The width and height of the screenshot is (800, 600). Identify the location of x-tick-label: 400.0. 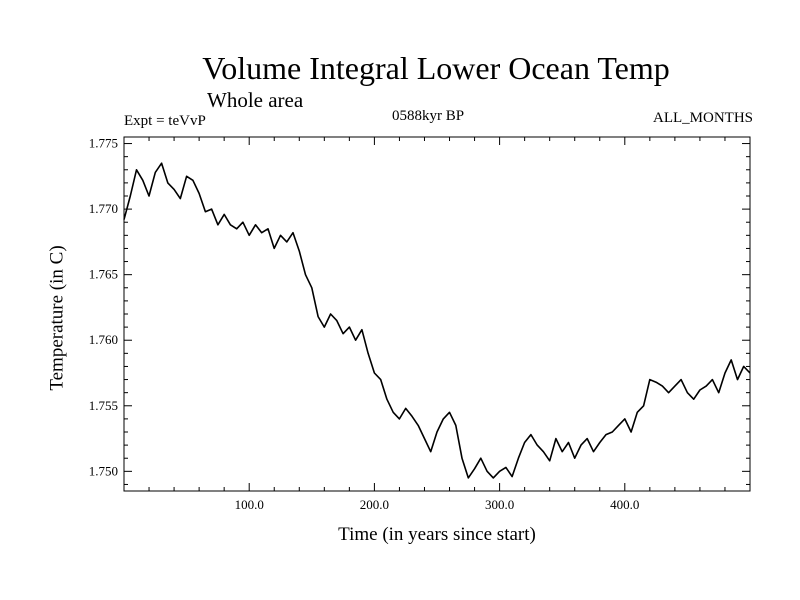
(624, 504).